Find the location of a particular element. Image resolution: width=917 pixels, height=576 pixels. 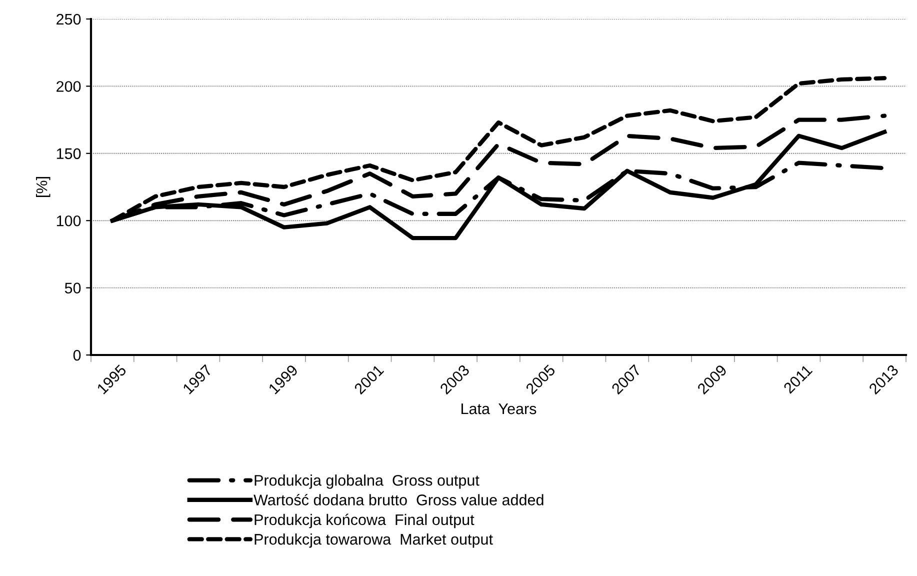

y-tick-label: 150 is located at coordinates (68, 154).